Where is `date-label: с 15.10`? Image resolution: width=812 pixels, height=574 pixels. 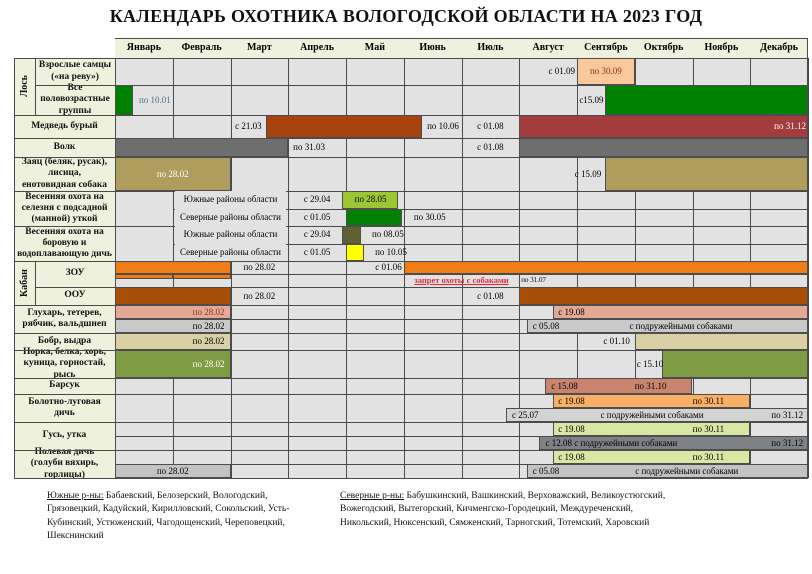 date-label: с 15.10 is located at coordinates (650, 364).